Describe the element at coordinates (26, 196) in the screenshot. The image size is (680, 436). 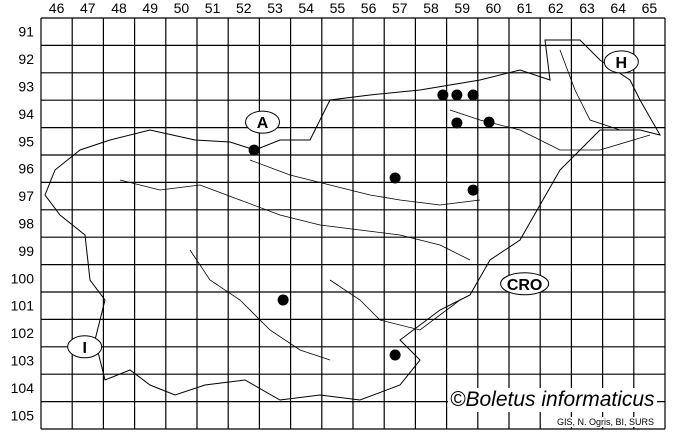
I see `row-label: 97` at that location.